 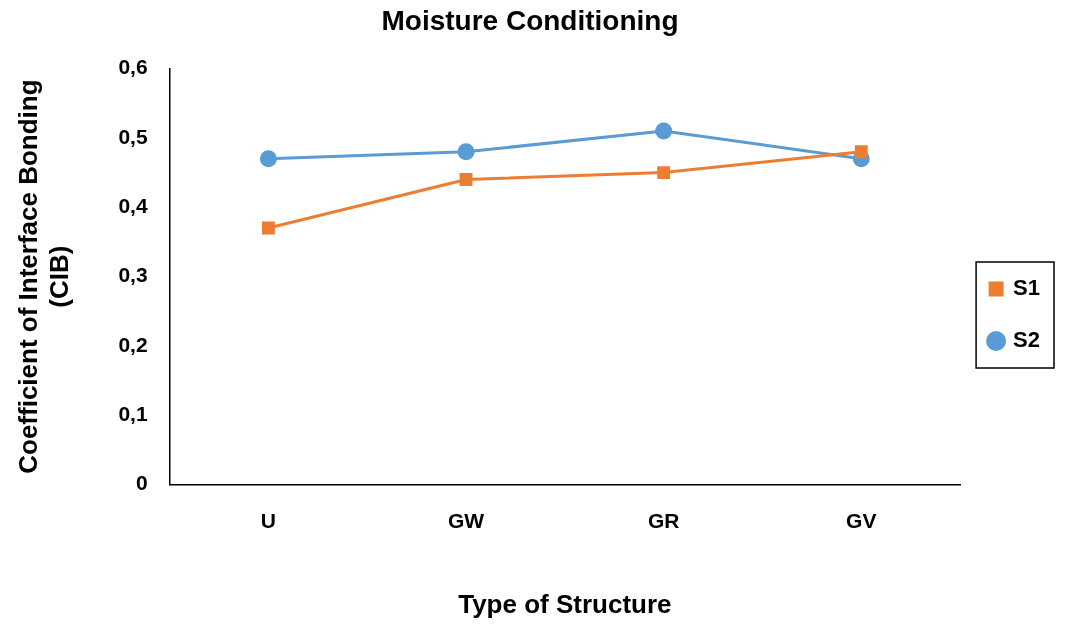 What do you see at coordinates (1027, 288) in the screenshot?
I see `legend-label: S1` at bounding box center [1027, 288].